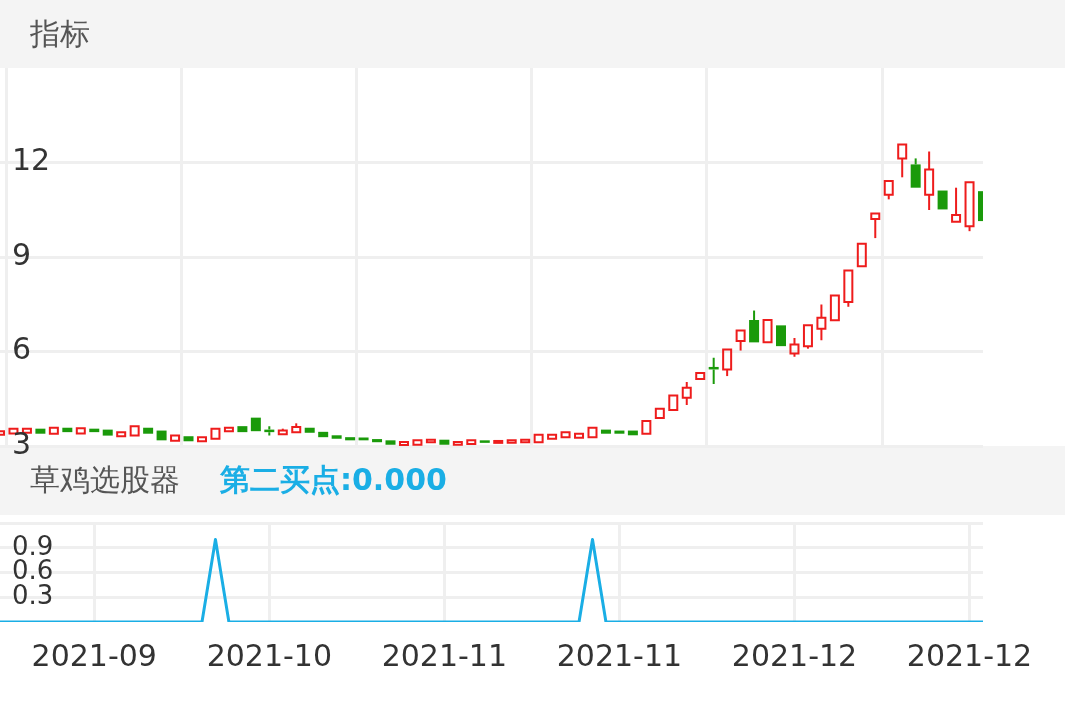  What do you see at coordinates (22, 349) in the screenshot?
I see `y-tick-label: 6` at bounding box center [22, 349].